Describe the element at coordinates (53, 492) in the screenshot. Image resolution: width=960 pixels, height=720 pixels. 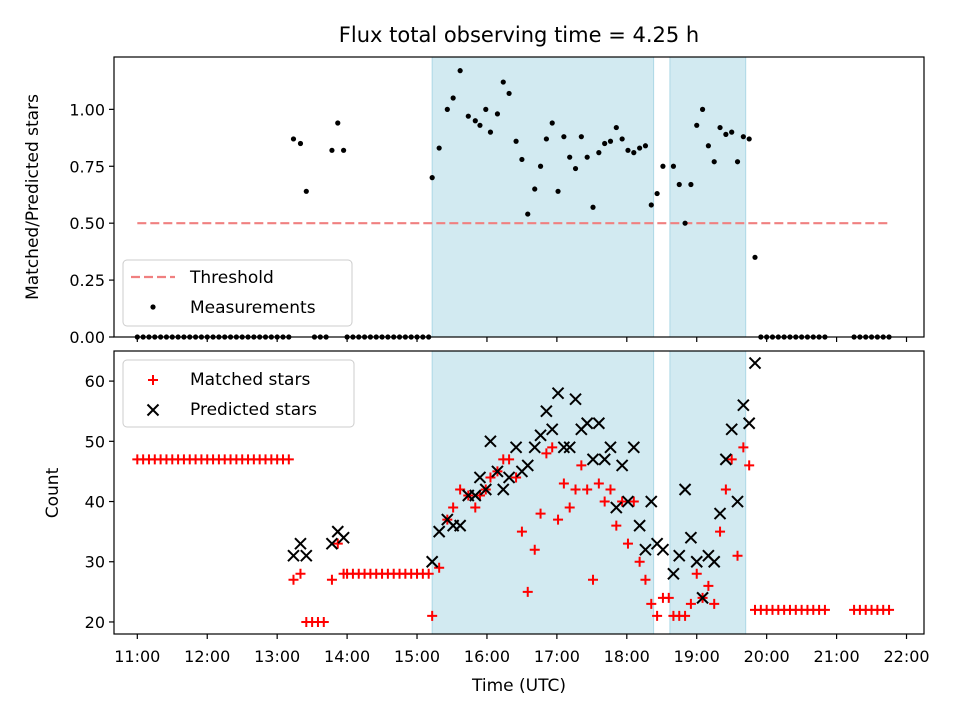
I see `count-y-axis-label: Count` at that location.